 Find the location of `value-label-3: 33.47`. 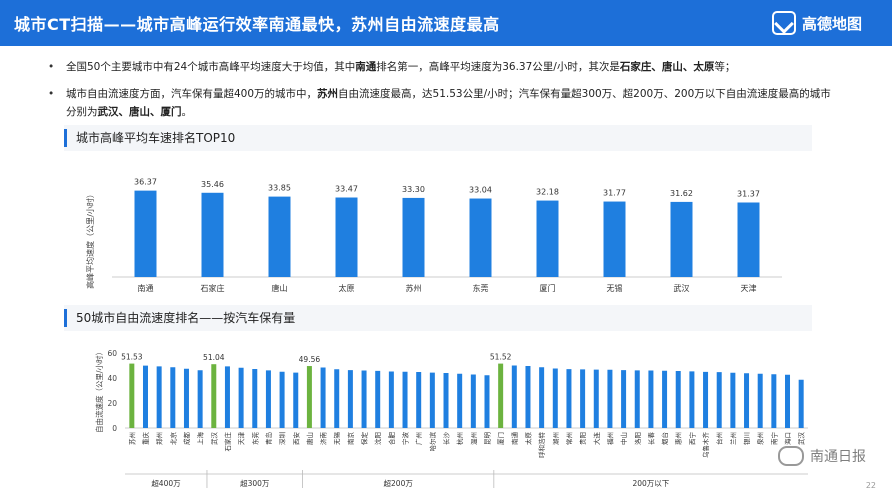

value-label-3: 33.47 is located at coordinates (346, 189).